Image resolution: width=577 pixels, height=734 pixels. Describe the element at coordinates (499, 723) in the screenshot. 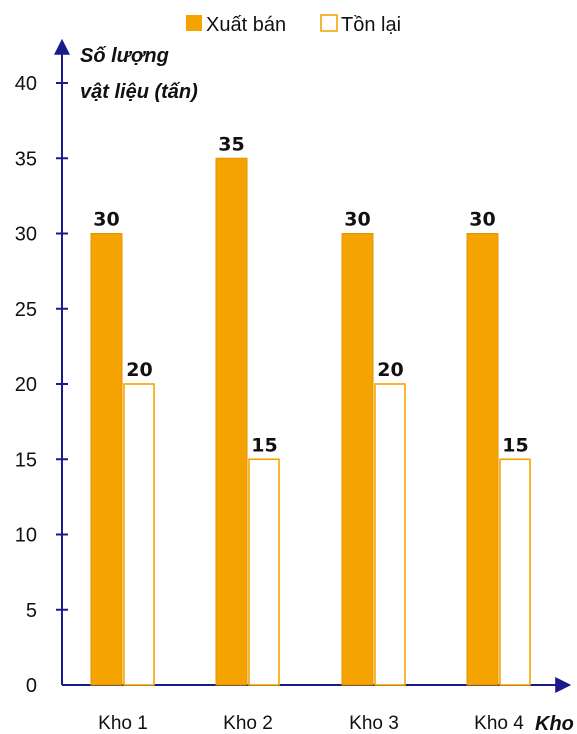

I see `category-label: Kho 4` at that location.